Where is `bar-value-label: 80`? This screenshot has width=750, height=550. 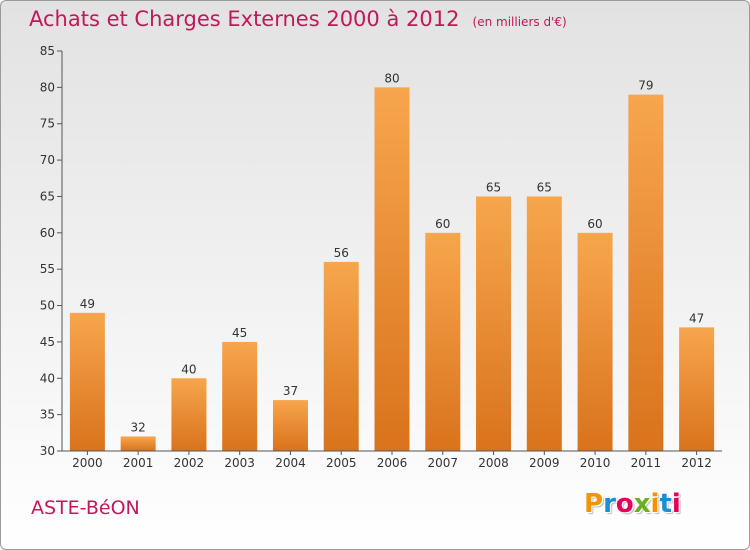
bar-value-label: 80 is located at coordinates (391, 78).